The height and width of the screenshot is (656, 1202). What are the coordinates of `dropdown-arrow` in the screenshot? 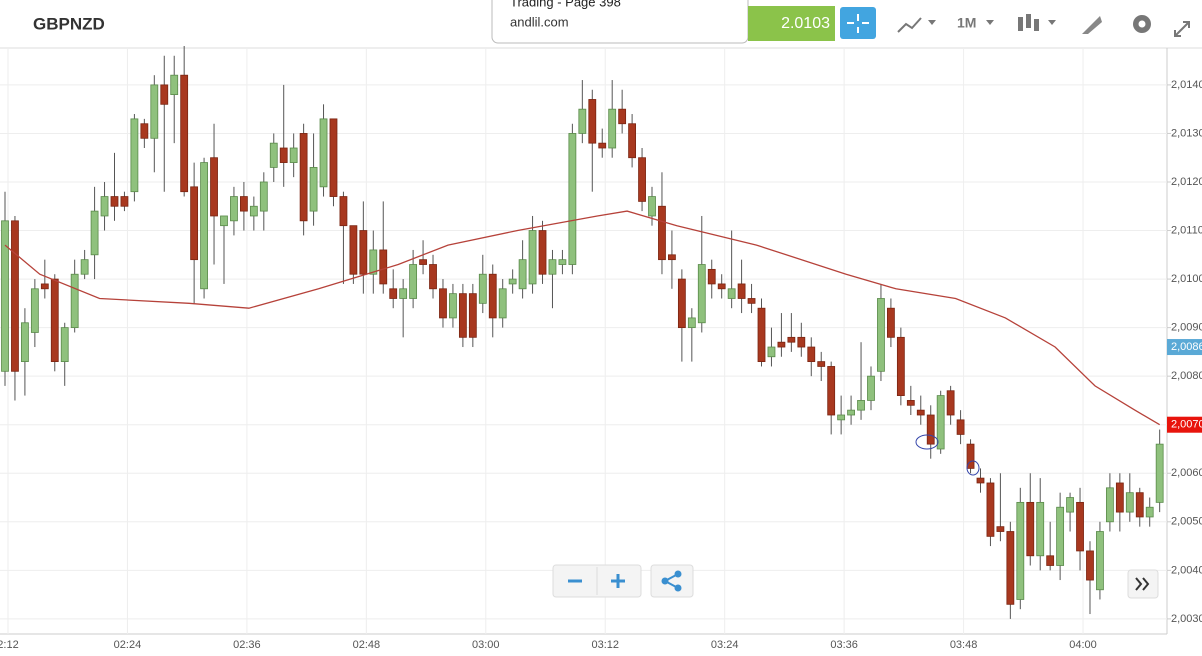 It's located at (932, 22).